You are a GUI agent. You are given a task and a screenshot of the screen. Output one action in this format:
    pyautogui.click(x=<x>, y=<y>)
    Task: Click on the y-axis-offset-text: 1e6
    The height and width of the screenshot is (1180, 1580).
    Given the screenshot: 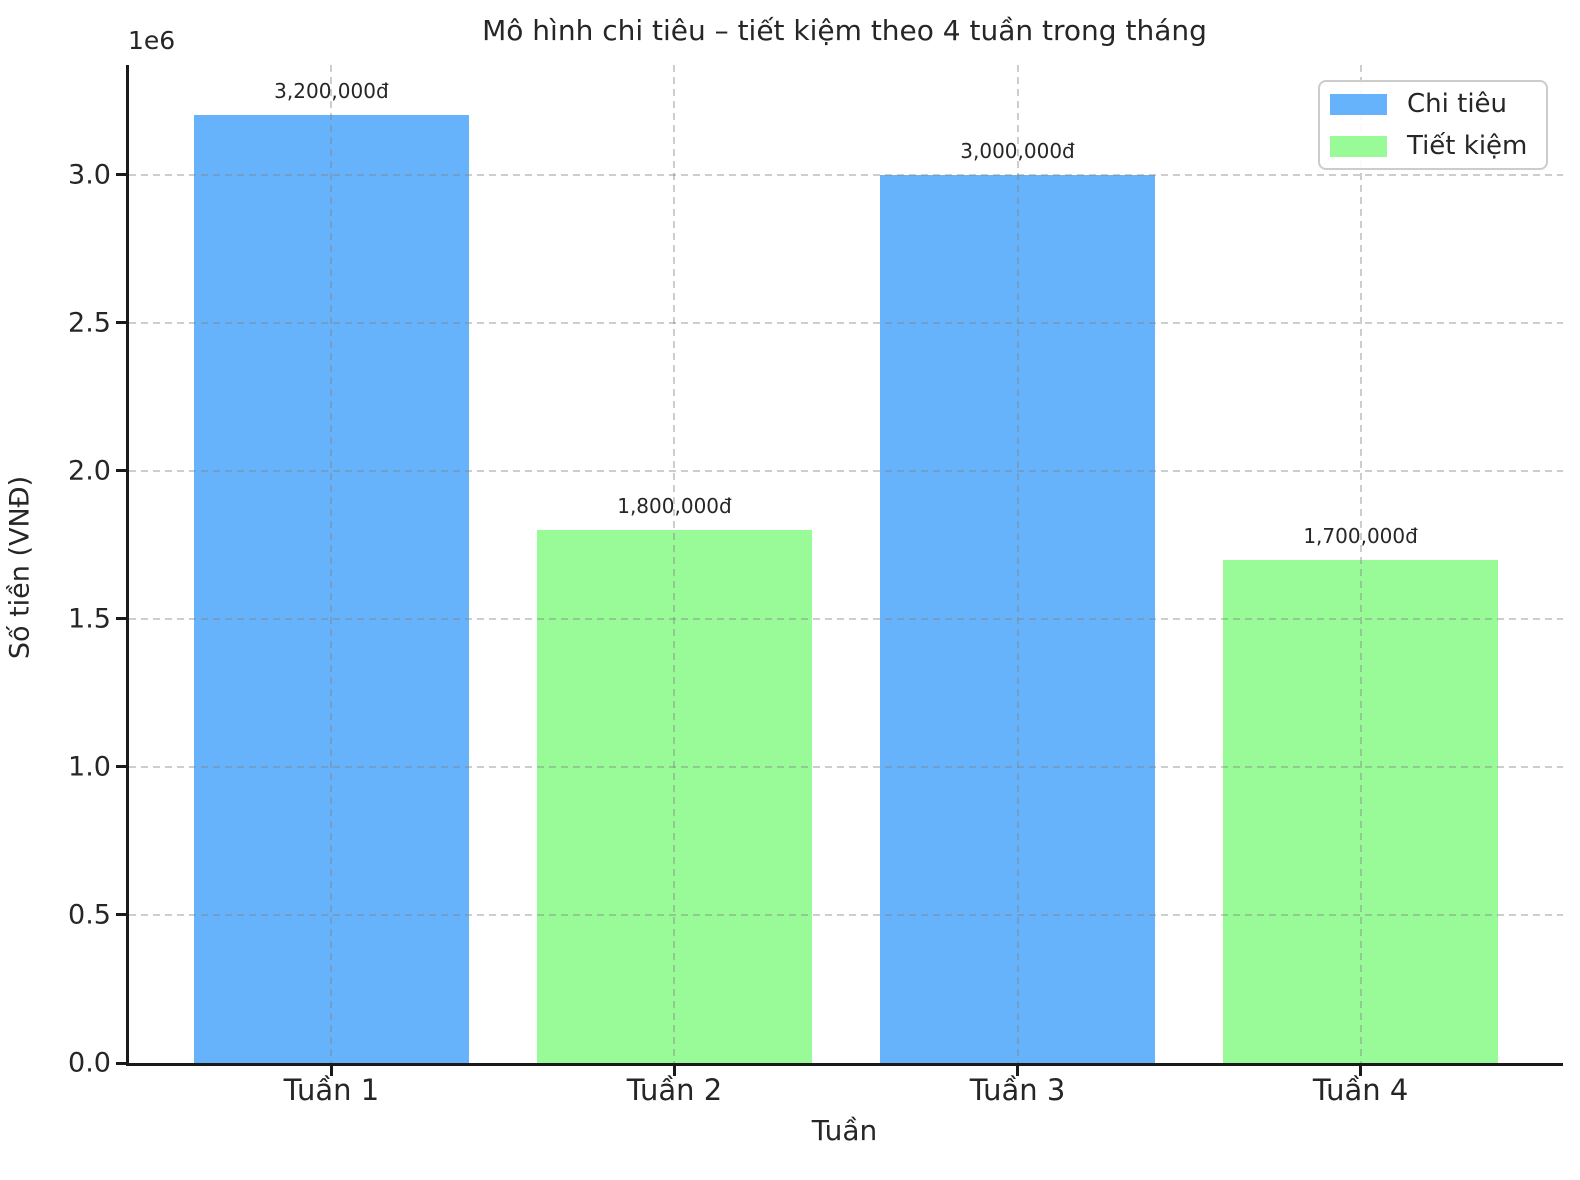 What is the action you would take?
    pyautogui.click(x=152, y=40)
    